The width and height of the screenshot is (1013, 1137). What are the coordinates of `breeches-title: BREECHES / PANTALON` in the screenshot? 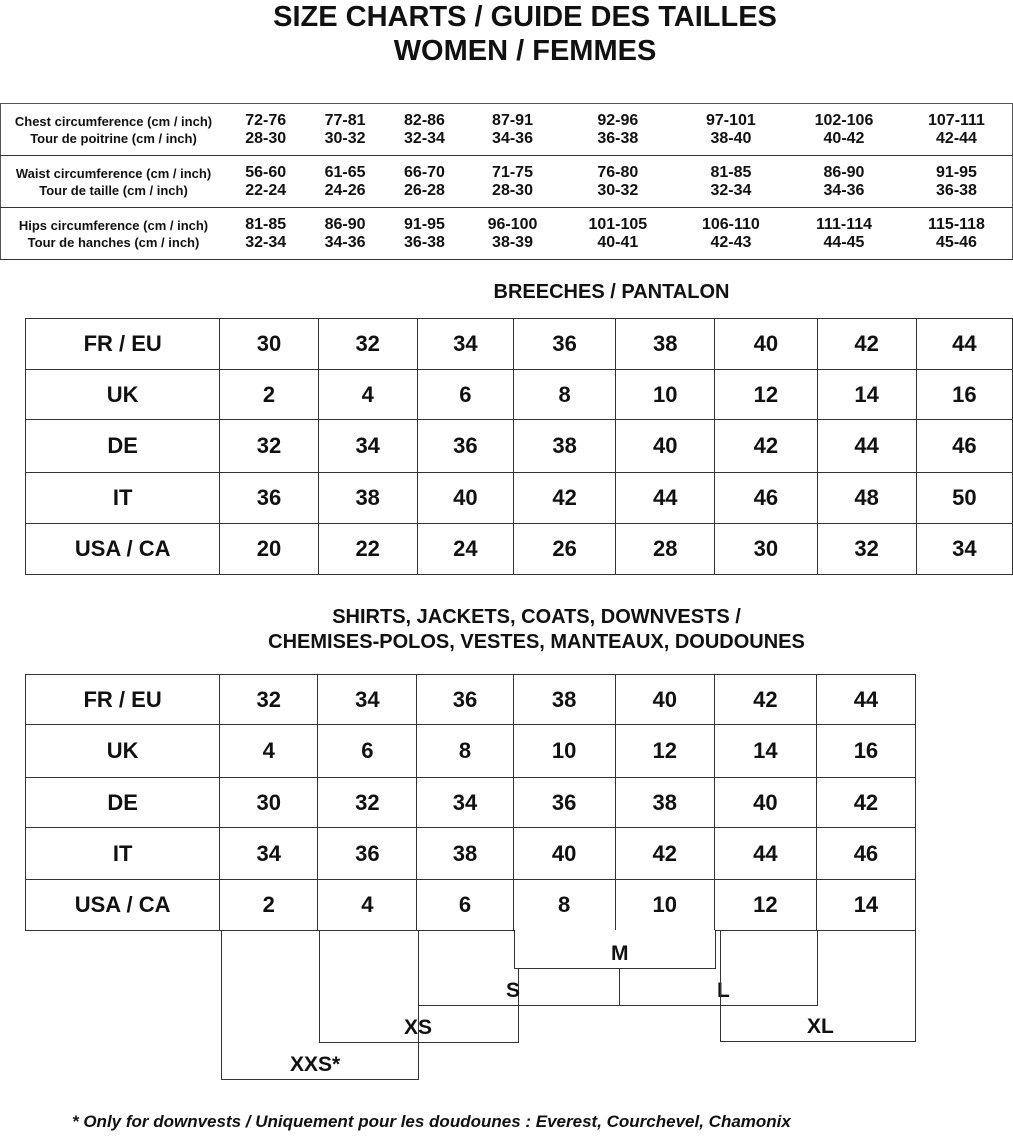 It's located at (611, 292).